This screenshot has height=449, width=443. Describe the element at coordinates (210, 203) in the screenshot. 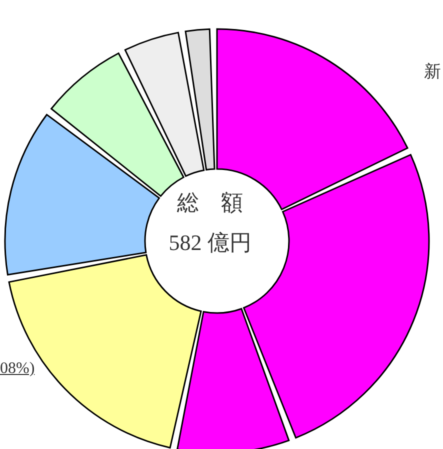

I see `text: 総 額` at that location.